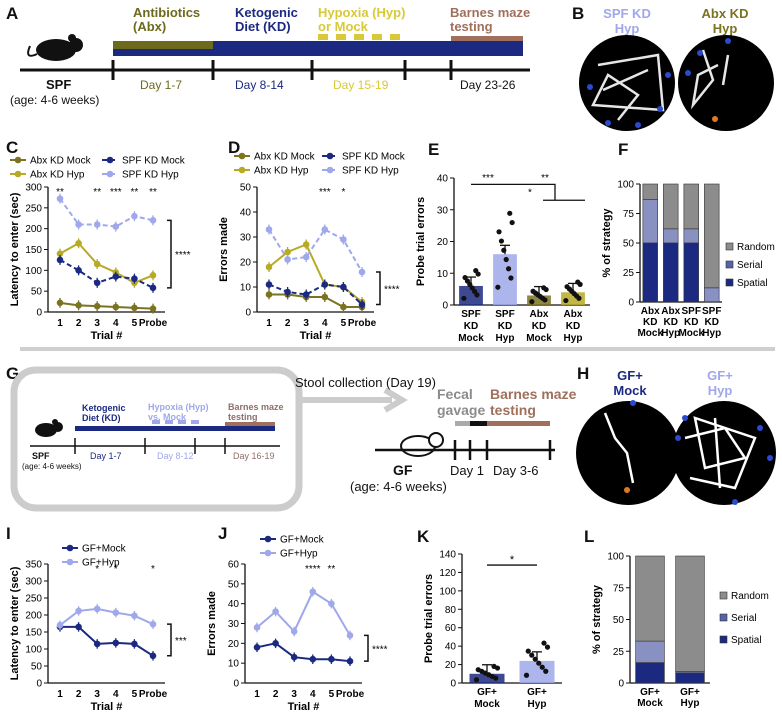 The height and width of the screenshot is (721, 782). Describe the element at coordinates (33, 208) in the screenshot. I see `y-tick-label: 250` at that location.